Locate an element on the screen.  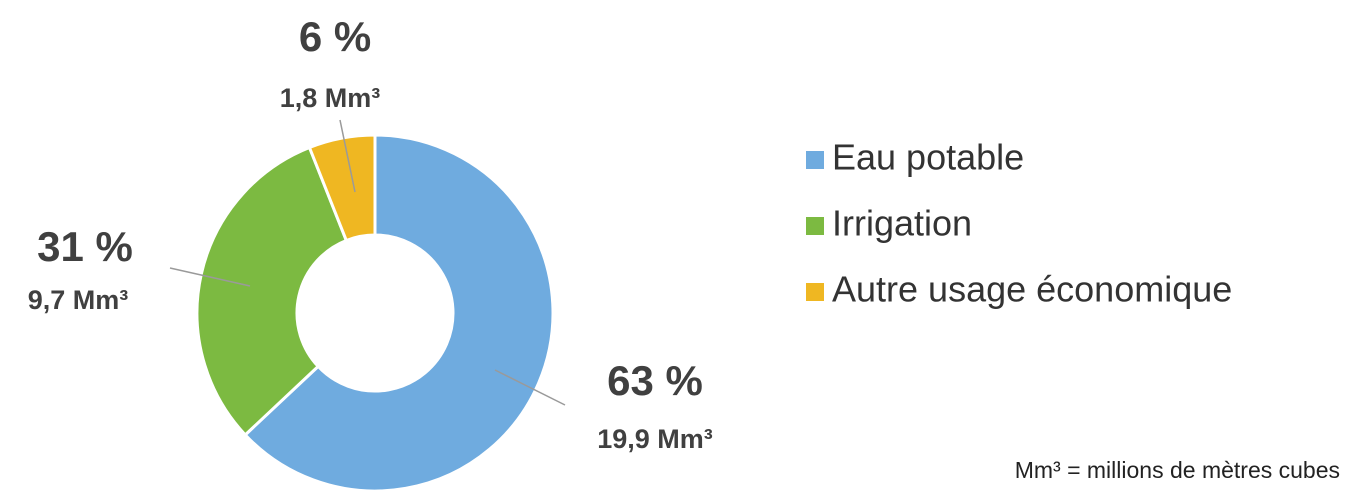
legend-label: Irrigation is located at coordinates (902, 223).